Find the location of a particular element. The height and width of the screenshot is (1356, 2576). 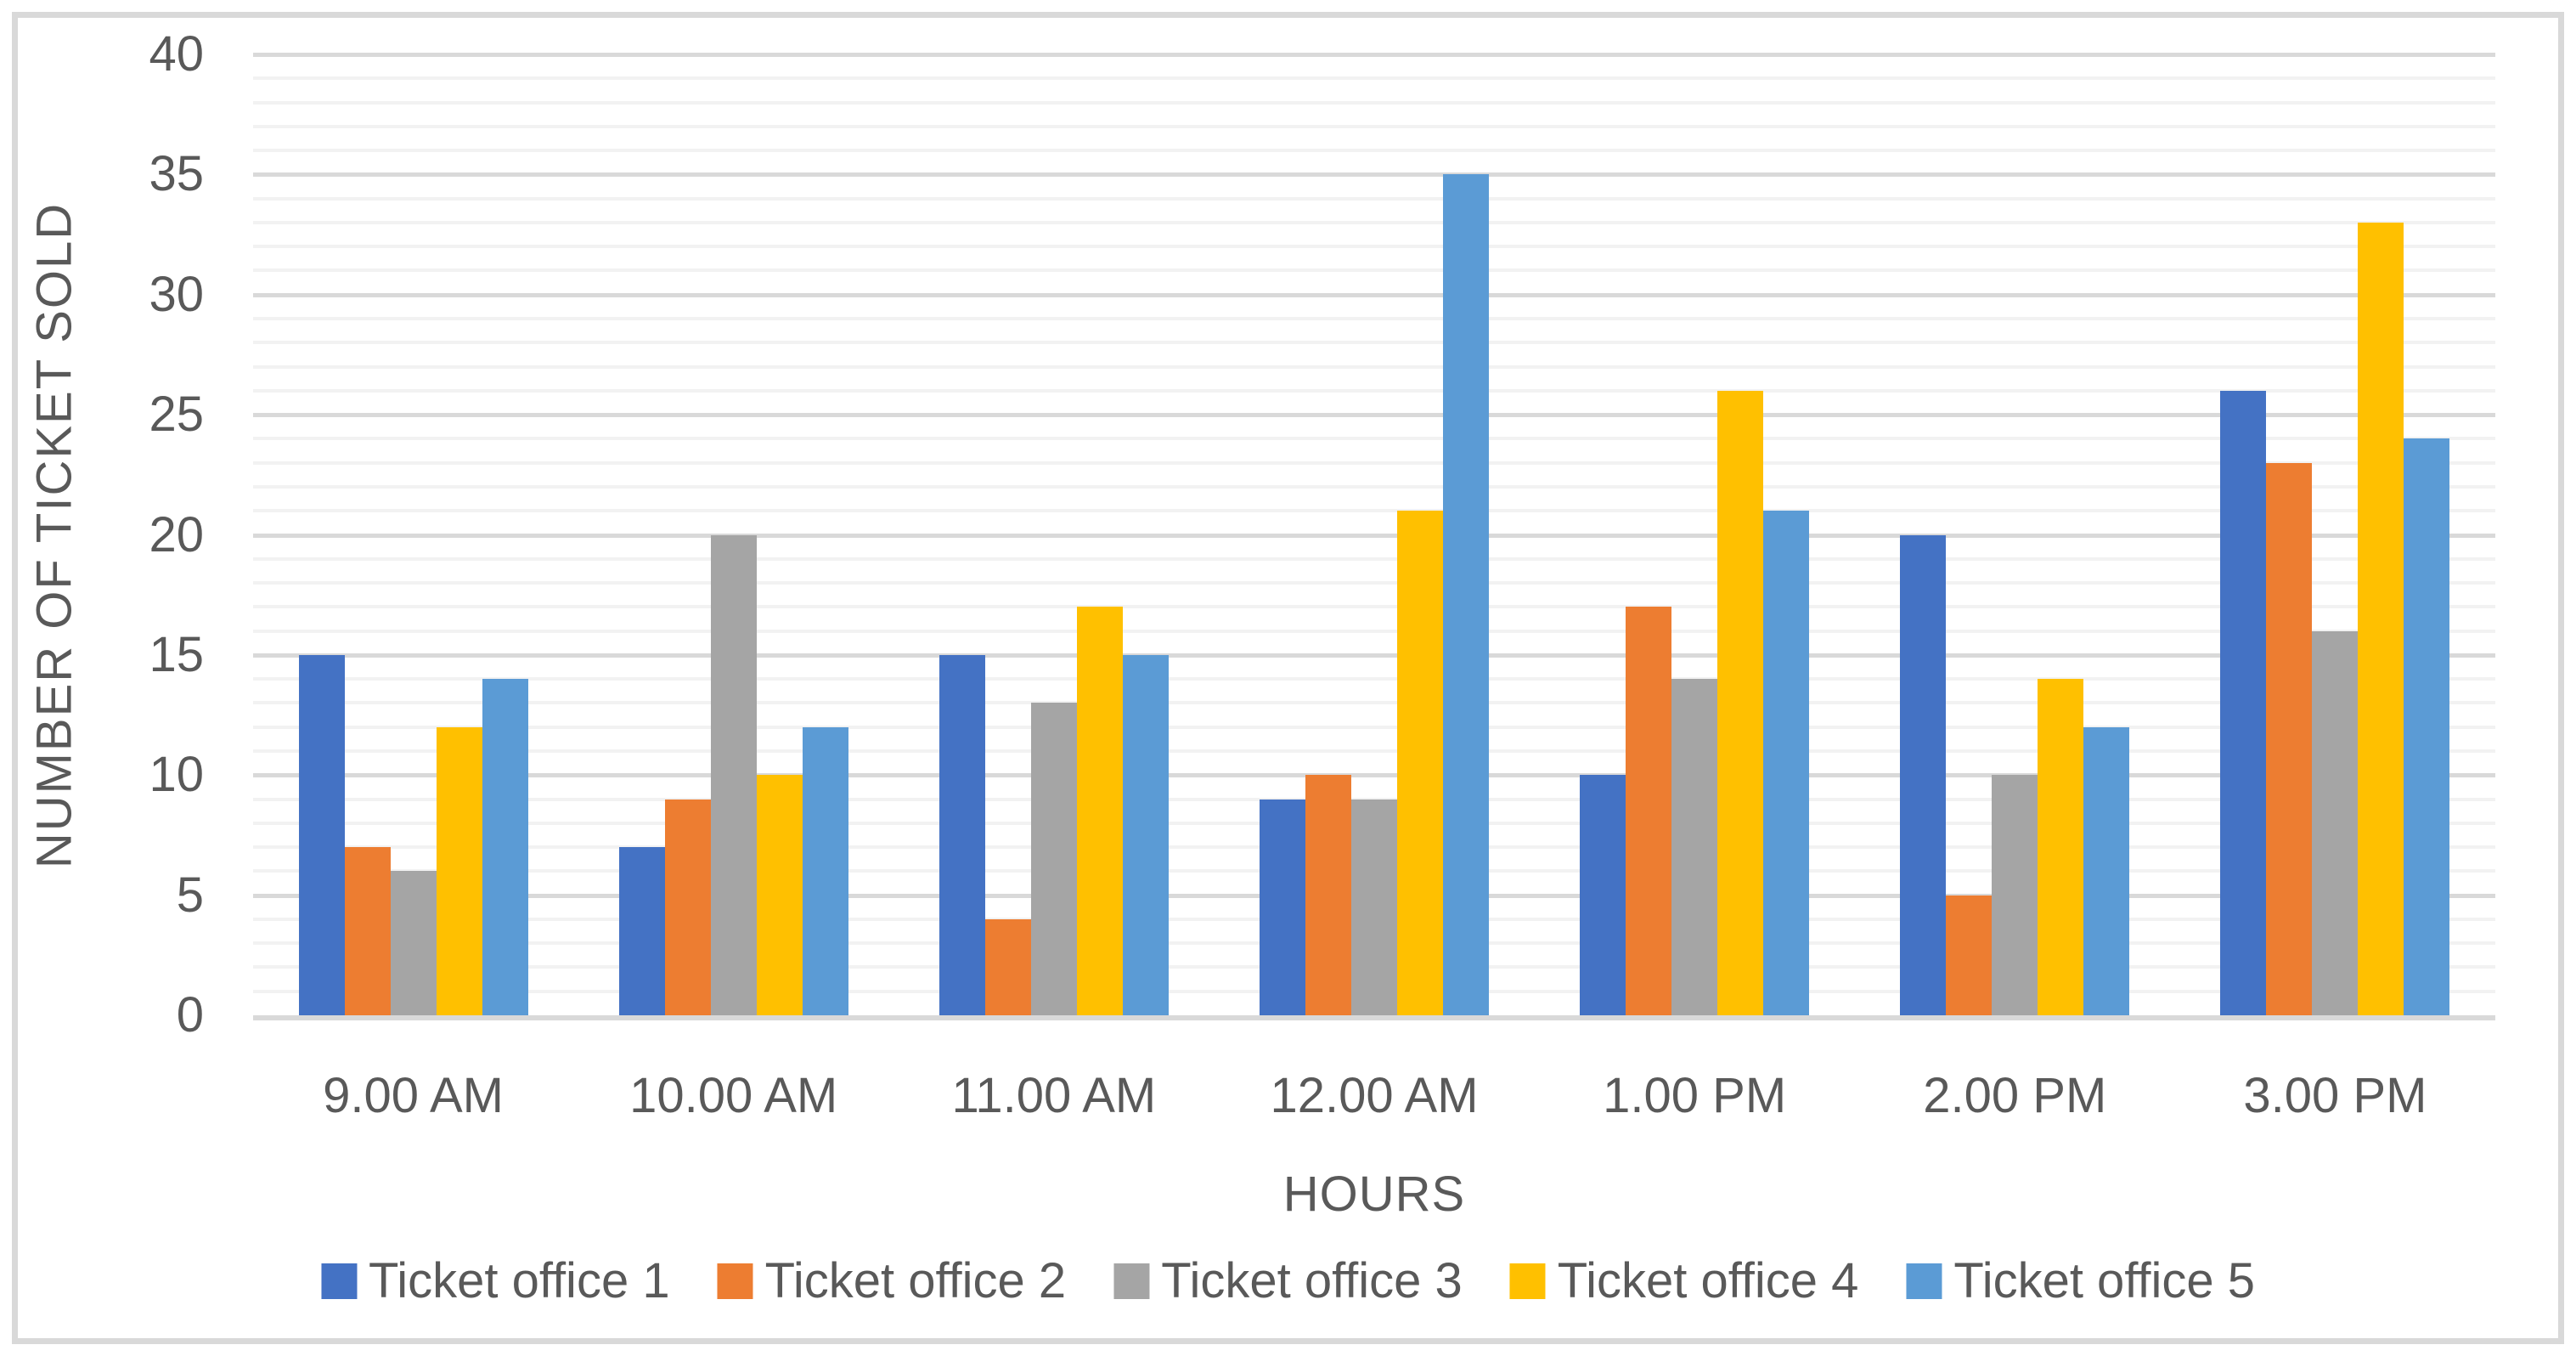

legend-item-ticket-office-2: Ticket office 2 is located at coordinates (892, 1281).